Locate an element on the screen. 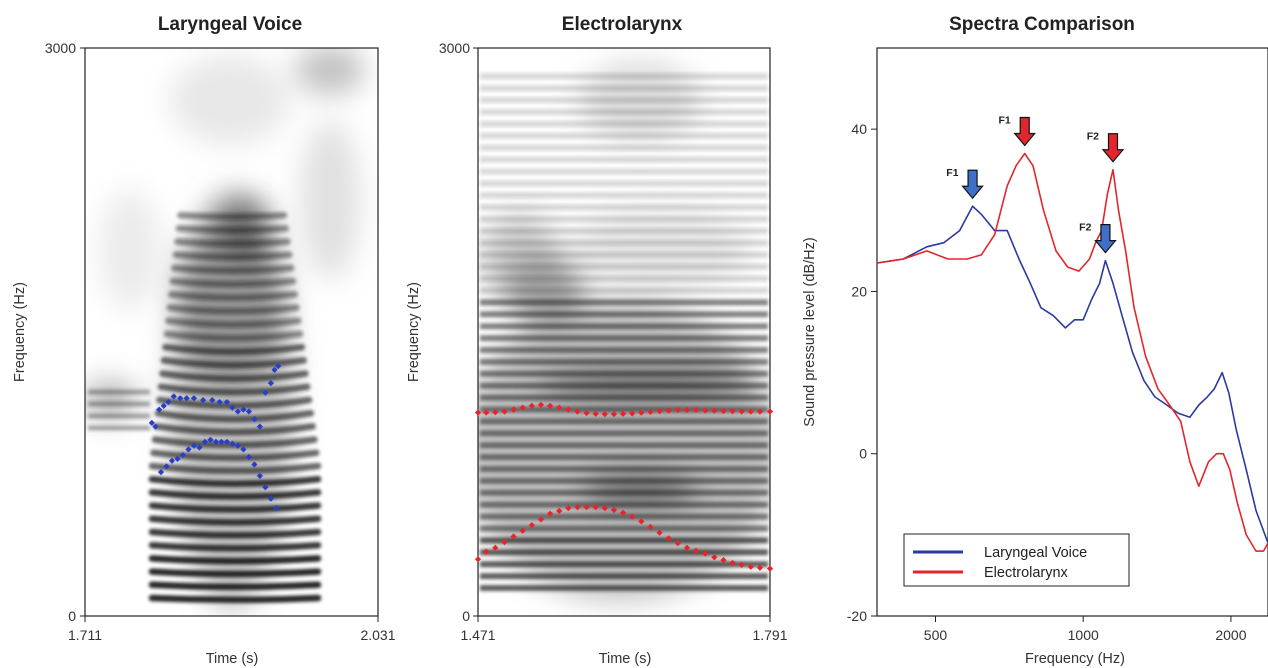 This screenshot has height=668, width=1268. legend: Laryngeal Voice Electrolarynx is located at coordinates (1016, 560).